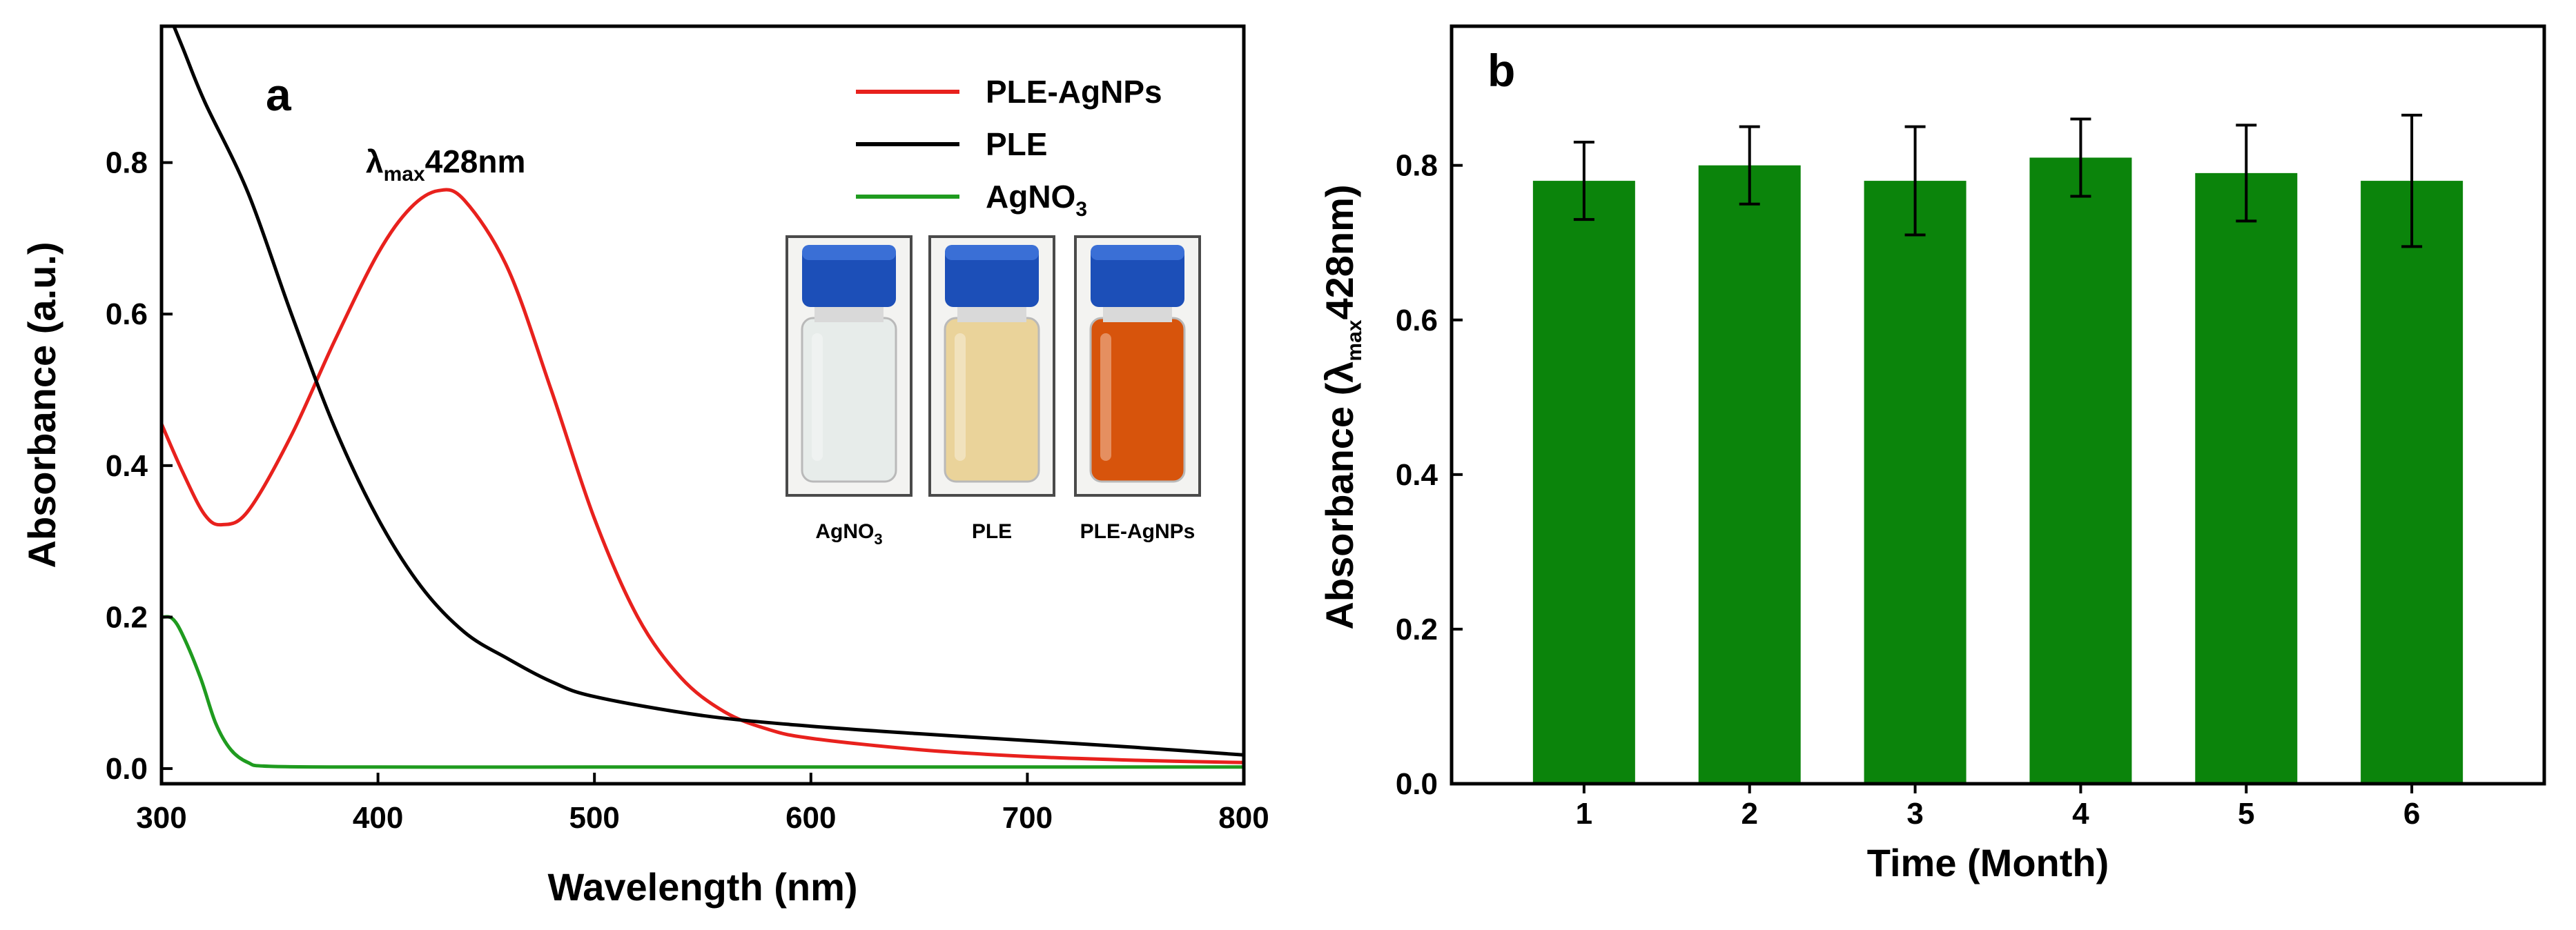  Describe the element at coordinates (1339, 252) in the screenshot. I see `panel-b-y-title-end: 428nm)` at that location.